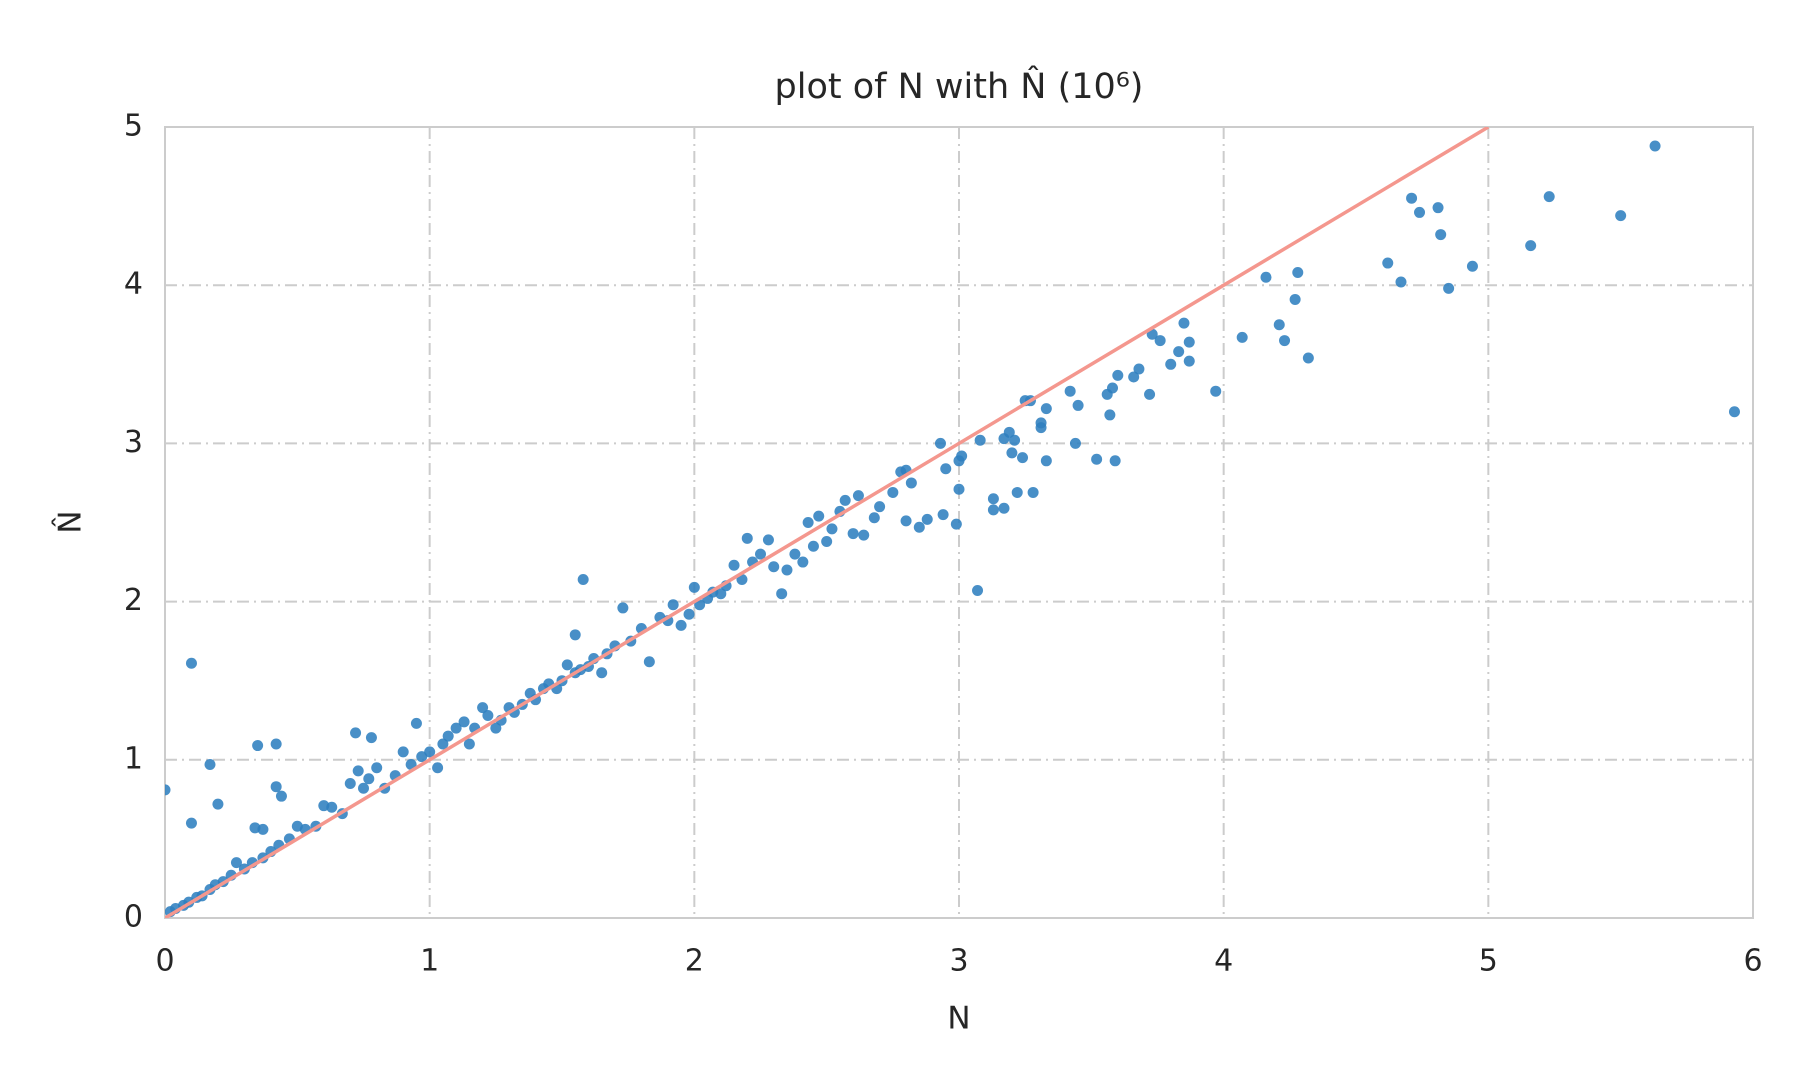 The width and height of the screenshot is (1800, 1080). What do you see at coordinates (133, 126) in the screenshot?
I see `y-tick-label: 5` at bounding box center [133, 126].